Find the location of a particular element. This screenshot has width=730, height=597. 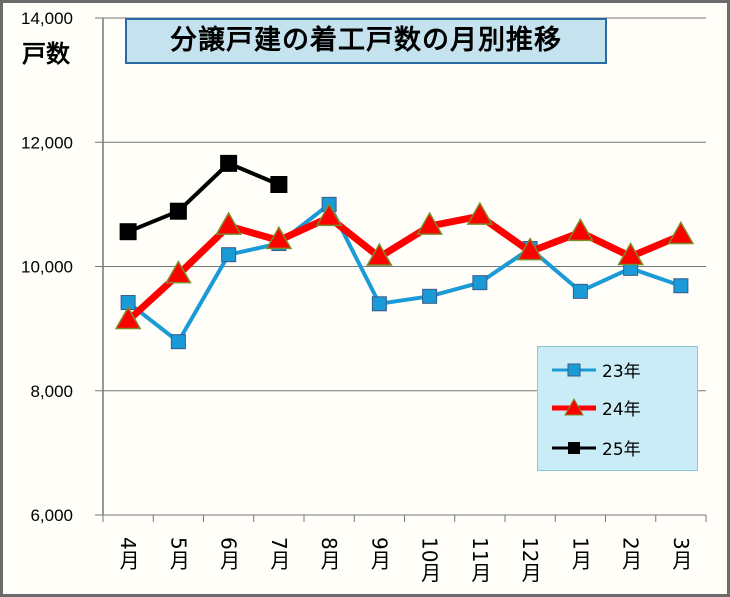

legend-item-23: 23年 is located at coordinates (620, 369).